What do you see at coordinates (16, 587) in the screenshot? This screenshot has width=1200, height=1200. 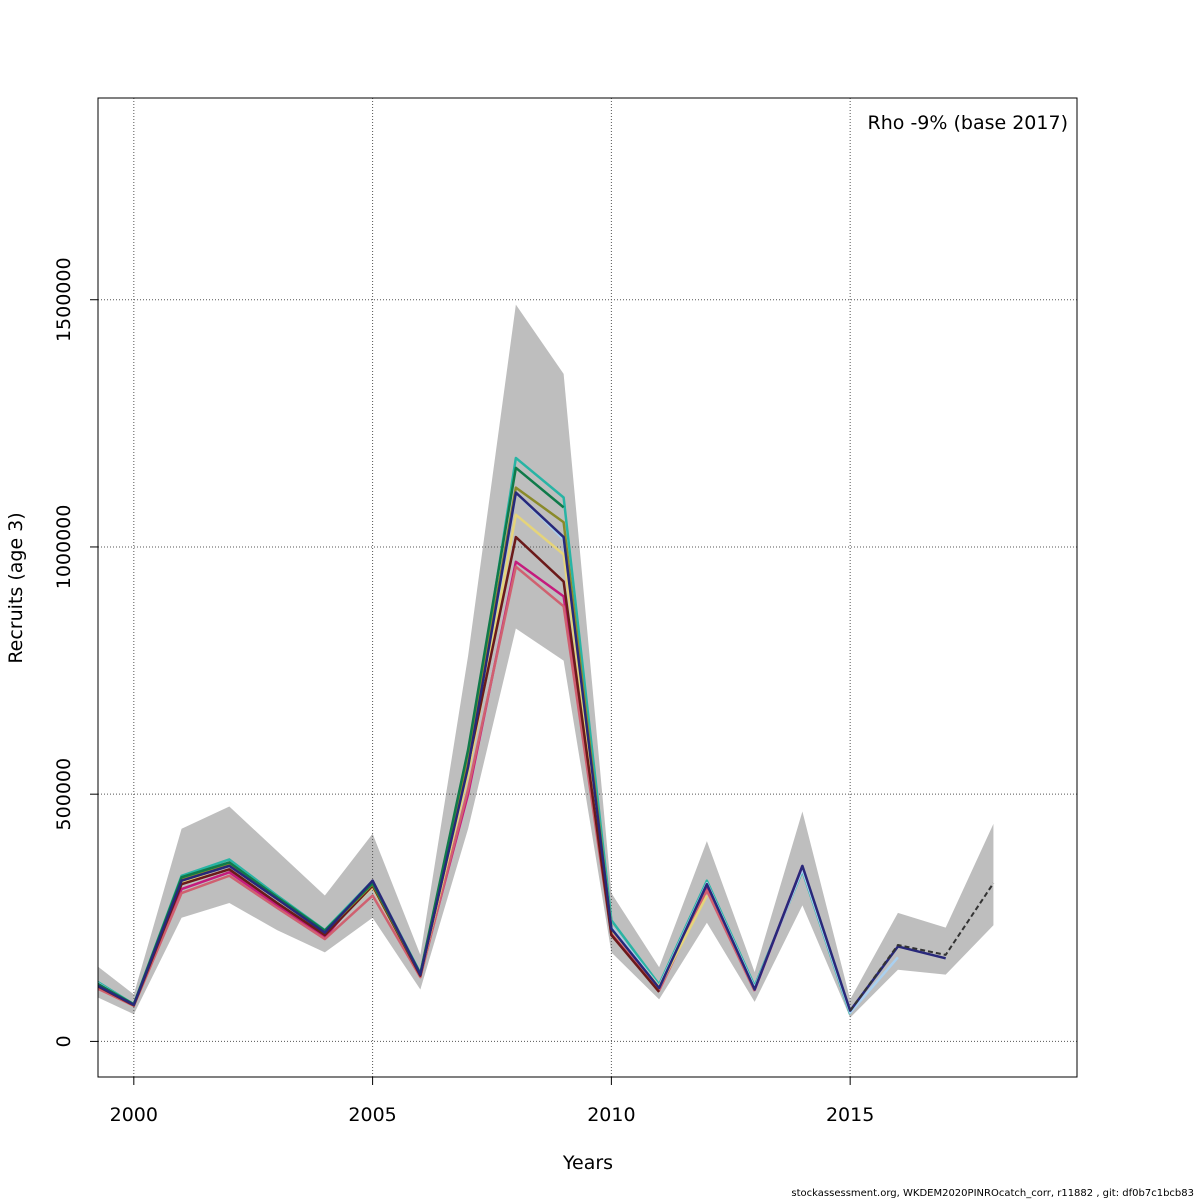 I see `y-axis-label: Recruits (age 3)` at bounding box center [16, 587].